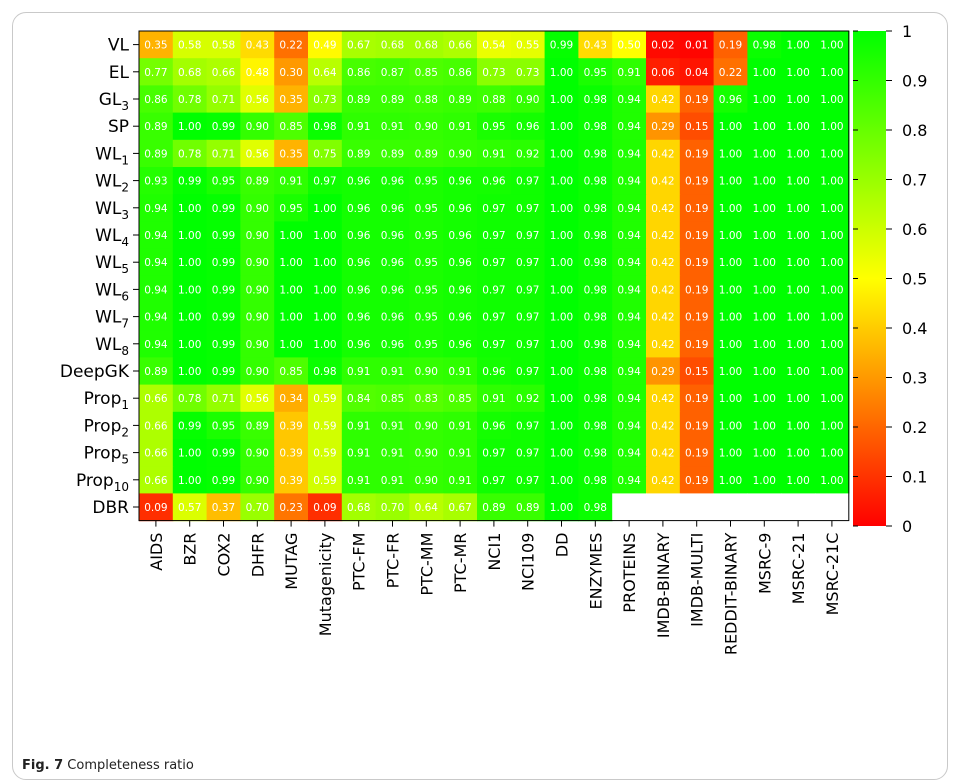  I want to click on colorbar-tick-label: 0.1, so click(914, 477).